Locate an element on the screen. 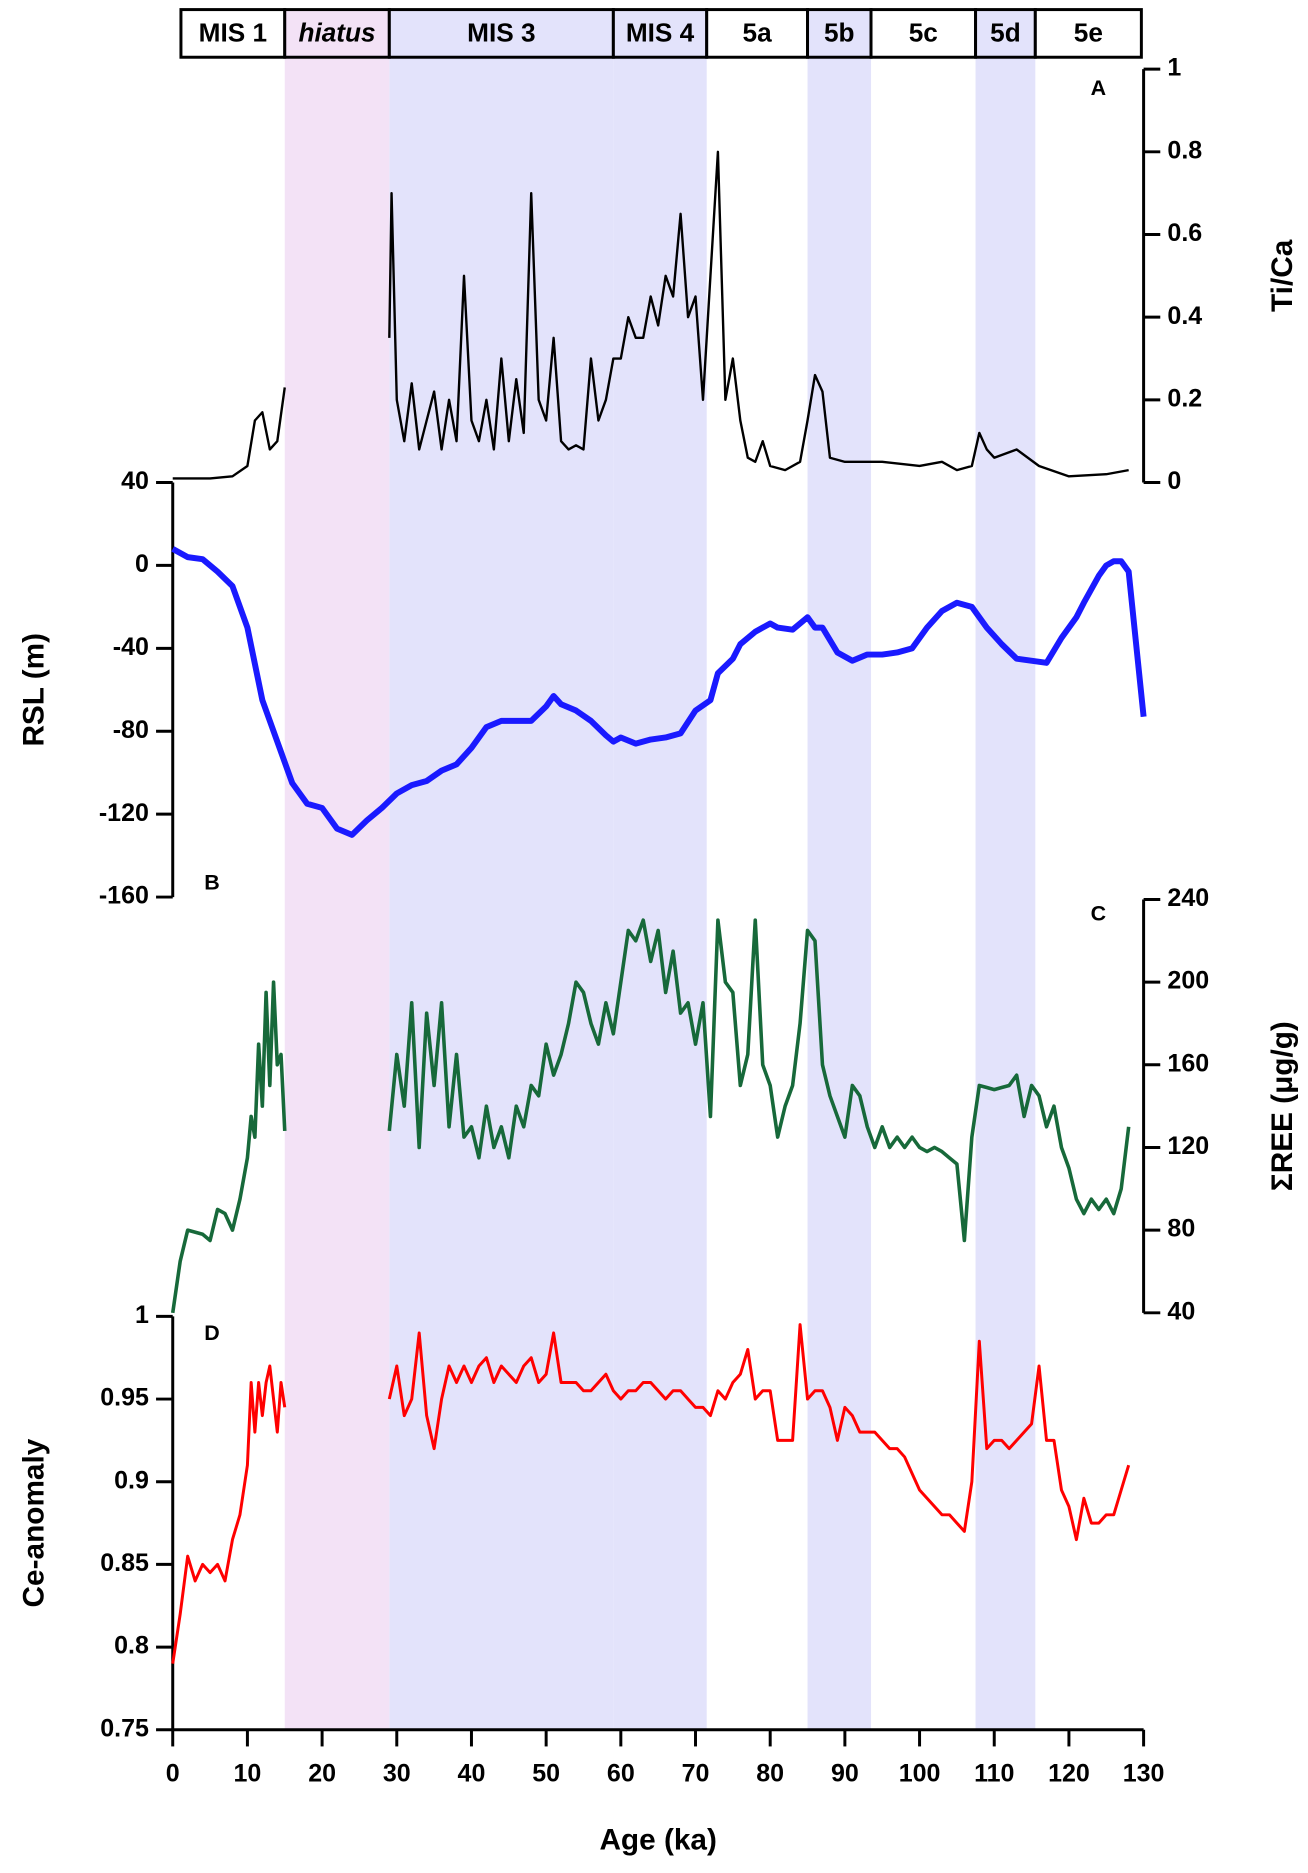  y-tick-label: 240 is located at coordinates (1188, 898).